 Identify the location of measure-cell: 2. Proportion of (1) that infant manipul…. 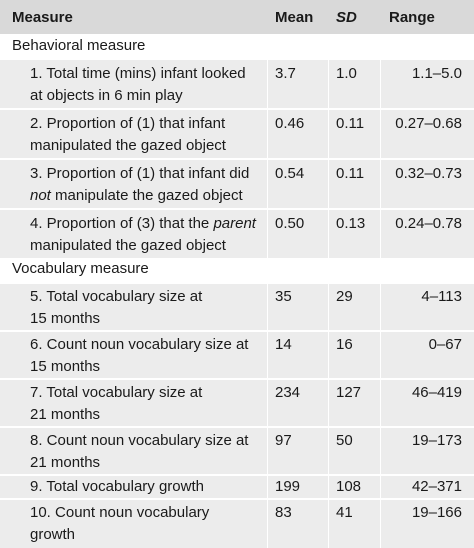
(148, 135).